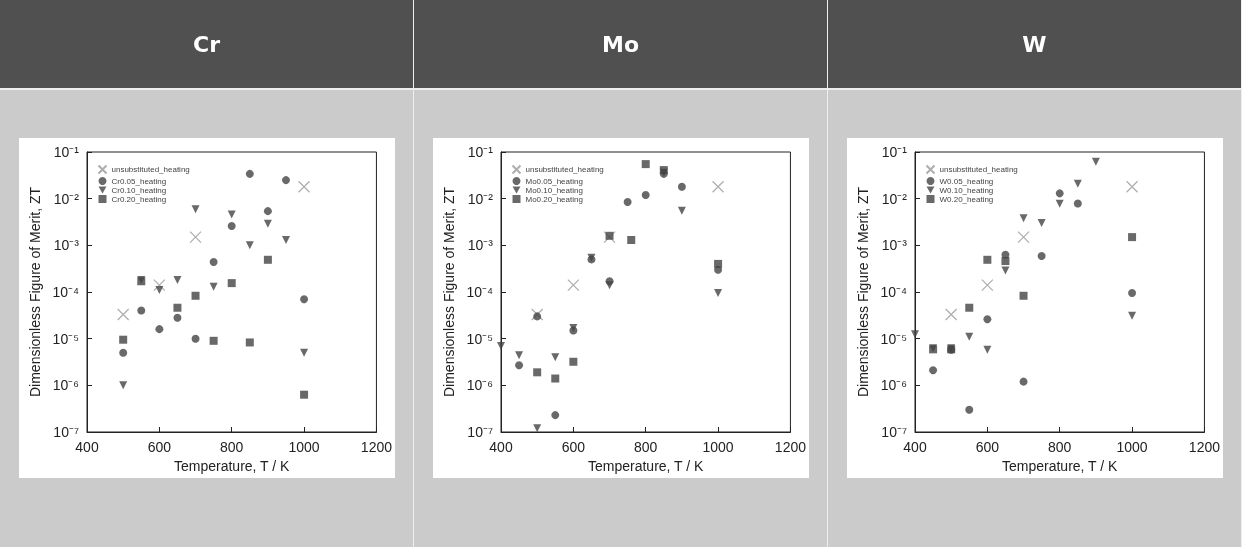 The image size is (1242, 547). I want to click on legend-label: W0.20_heating, so click(966, 199).